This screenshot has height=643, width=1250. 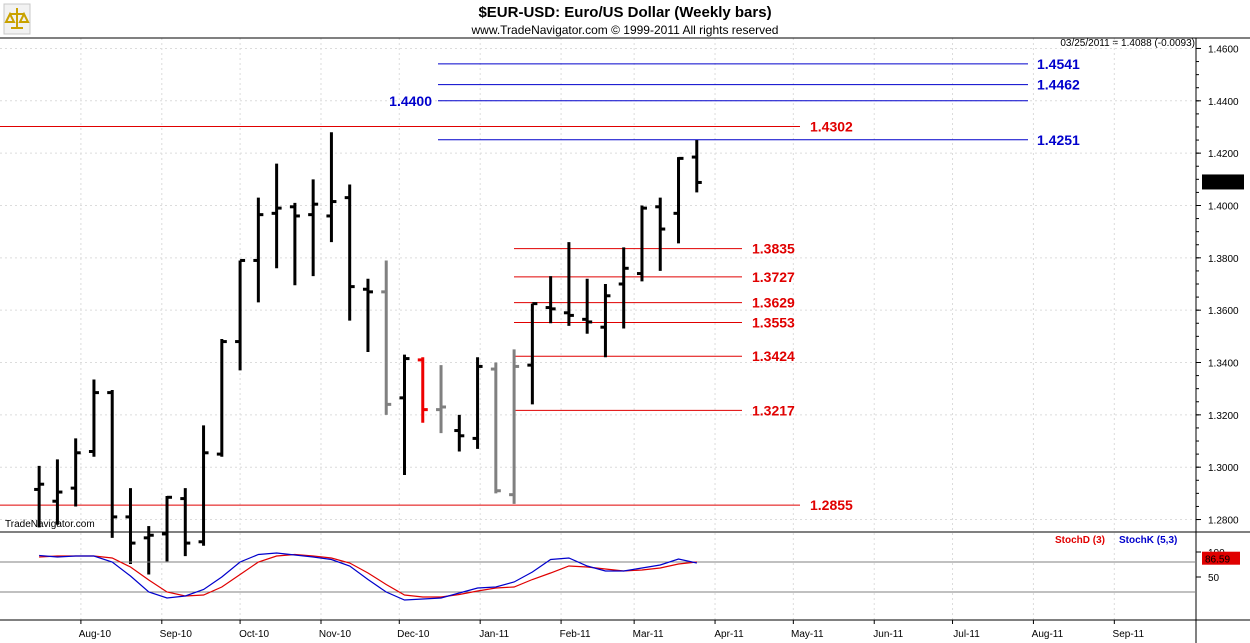 What do you see at coordinates (1148, 540) in the screenshot?
I see `stochk-legend: StochK (5,3)` at bounding box center [1148, 540].